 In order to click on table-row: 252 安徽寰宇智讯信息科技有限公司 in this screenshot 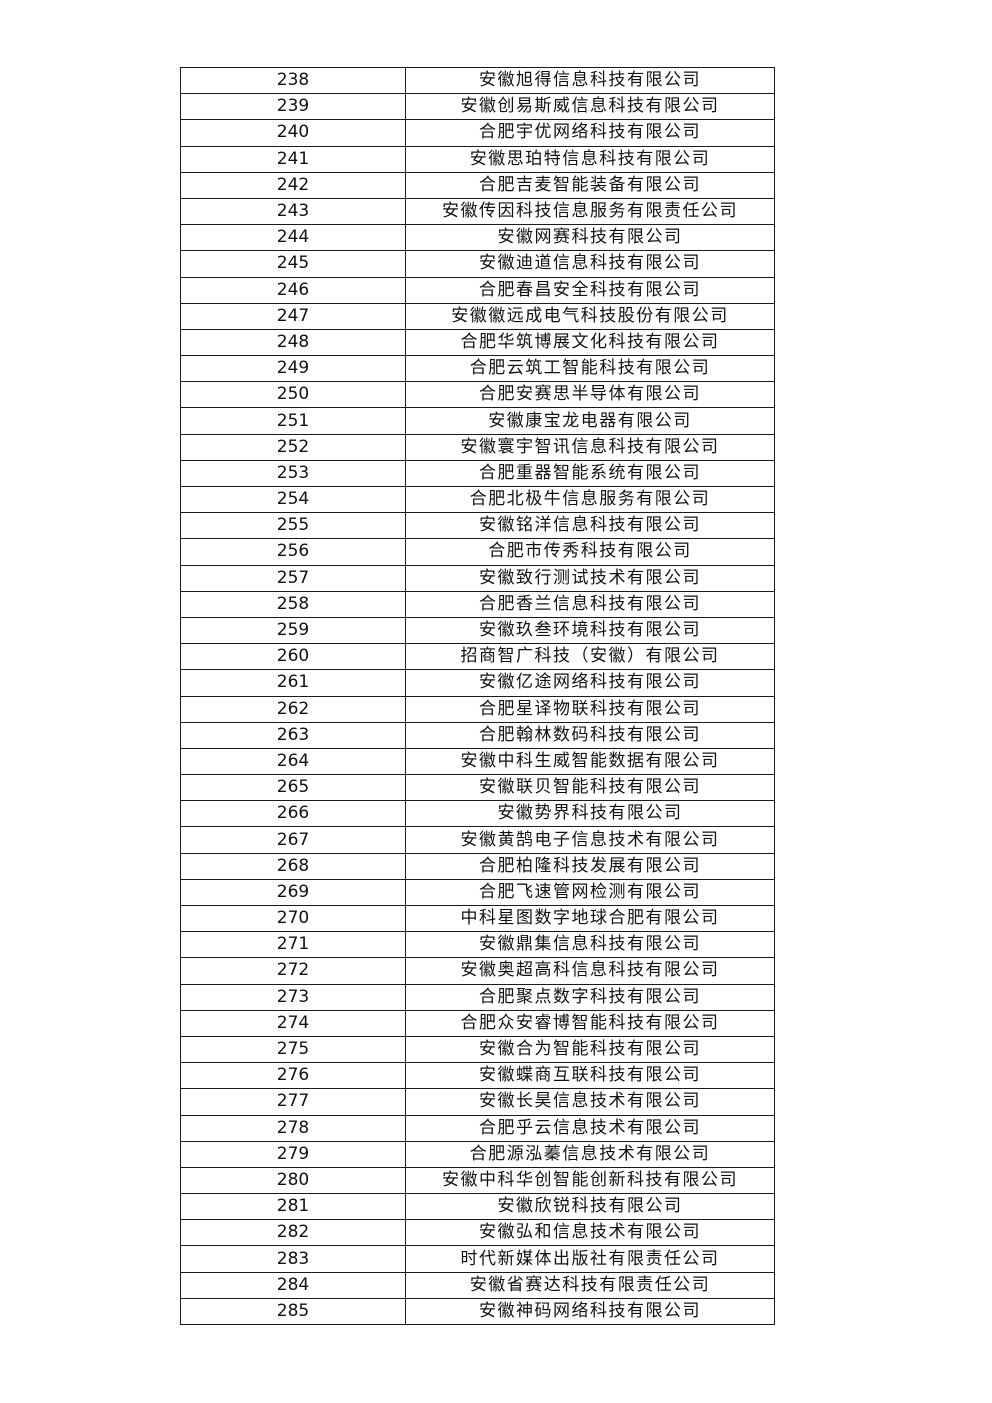, I will do `click(477, 447)`.